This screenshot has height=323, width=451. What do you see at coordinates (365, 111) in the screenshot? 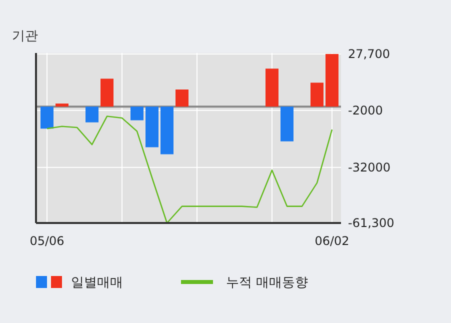
I see `y-tick-label: -2000` at bounding box center [365, 111].